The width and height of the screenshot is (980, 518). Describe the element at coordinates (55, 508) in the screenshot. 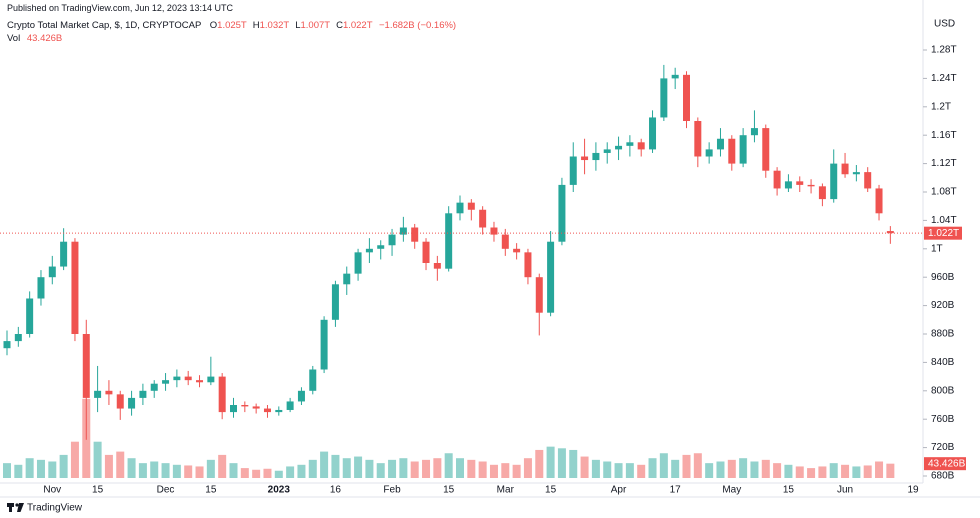

I see `brand: TradingView` at that location.